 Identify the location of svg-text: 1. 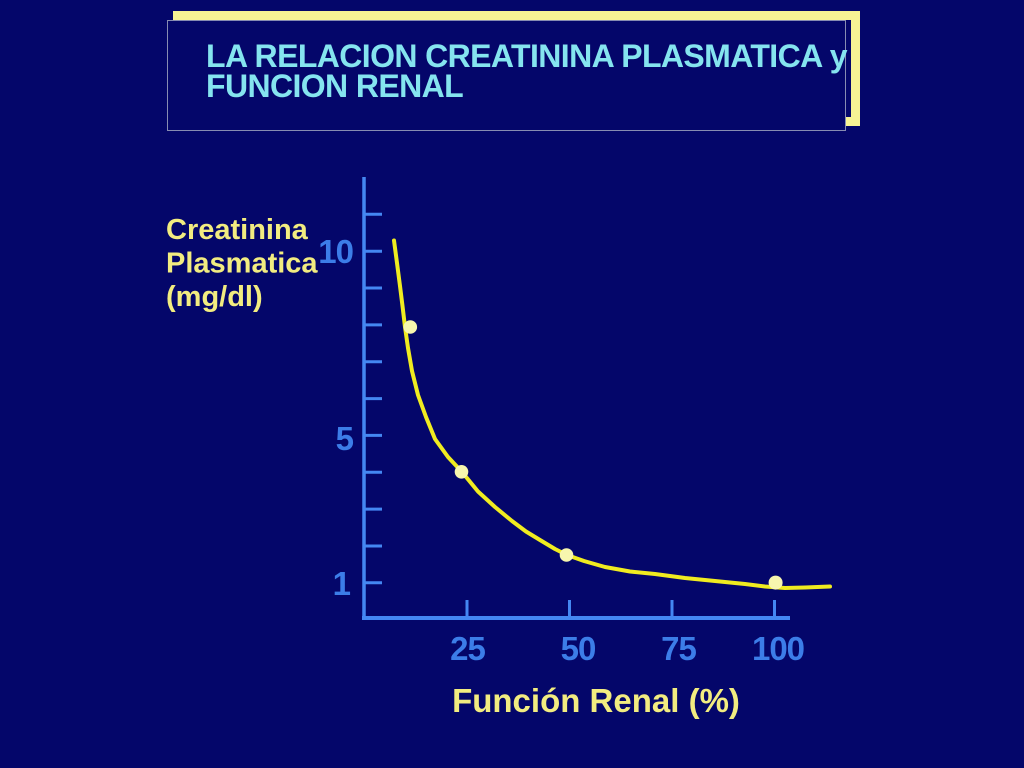
(342, 583).